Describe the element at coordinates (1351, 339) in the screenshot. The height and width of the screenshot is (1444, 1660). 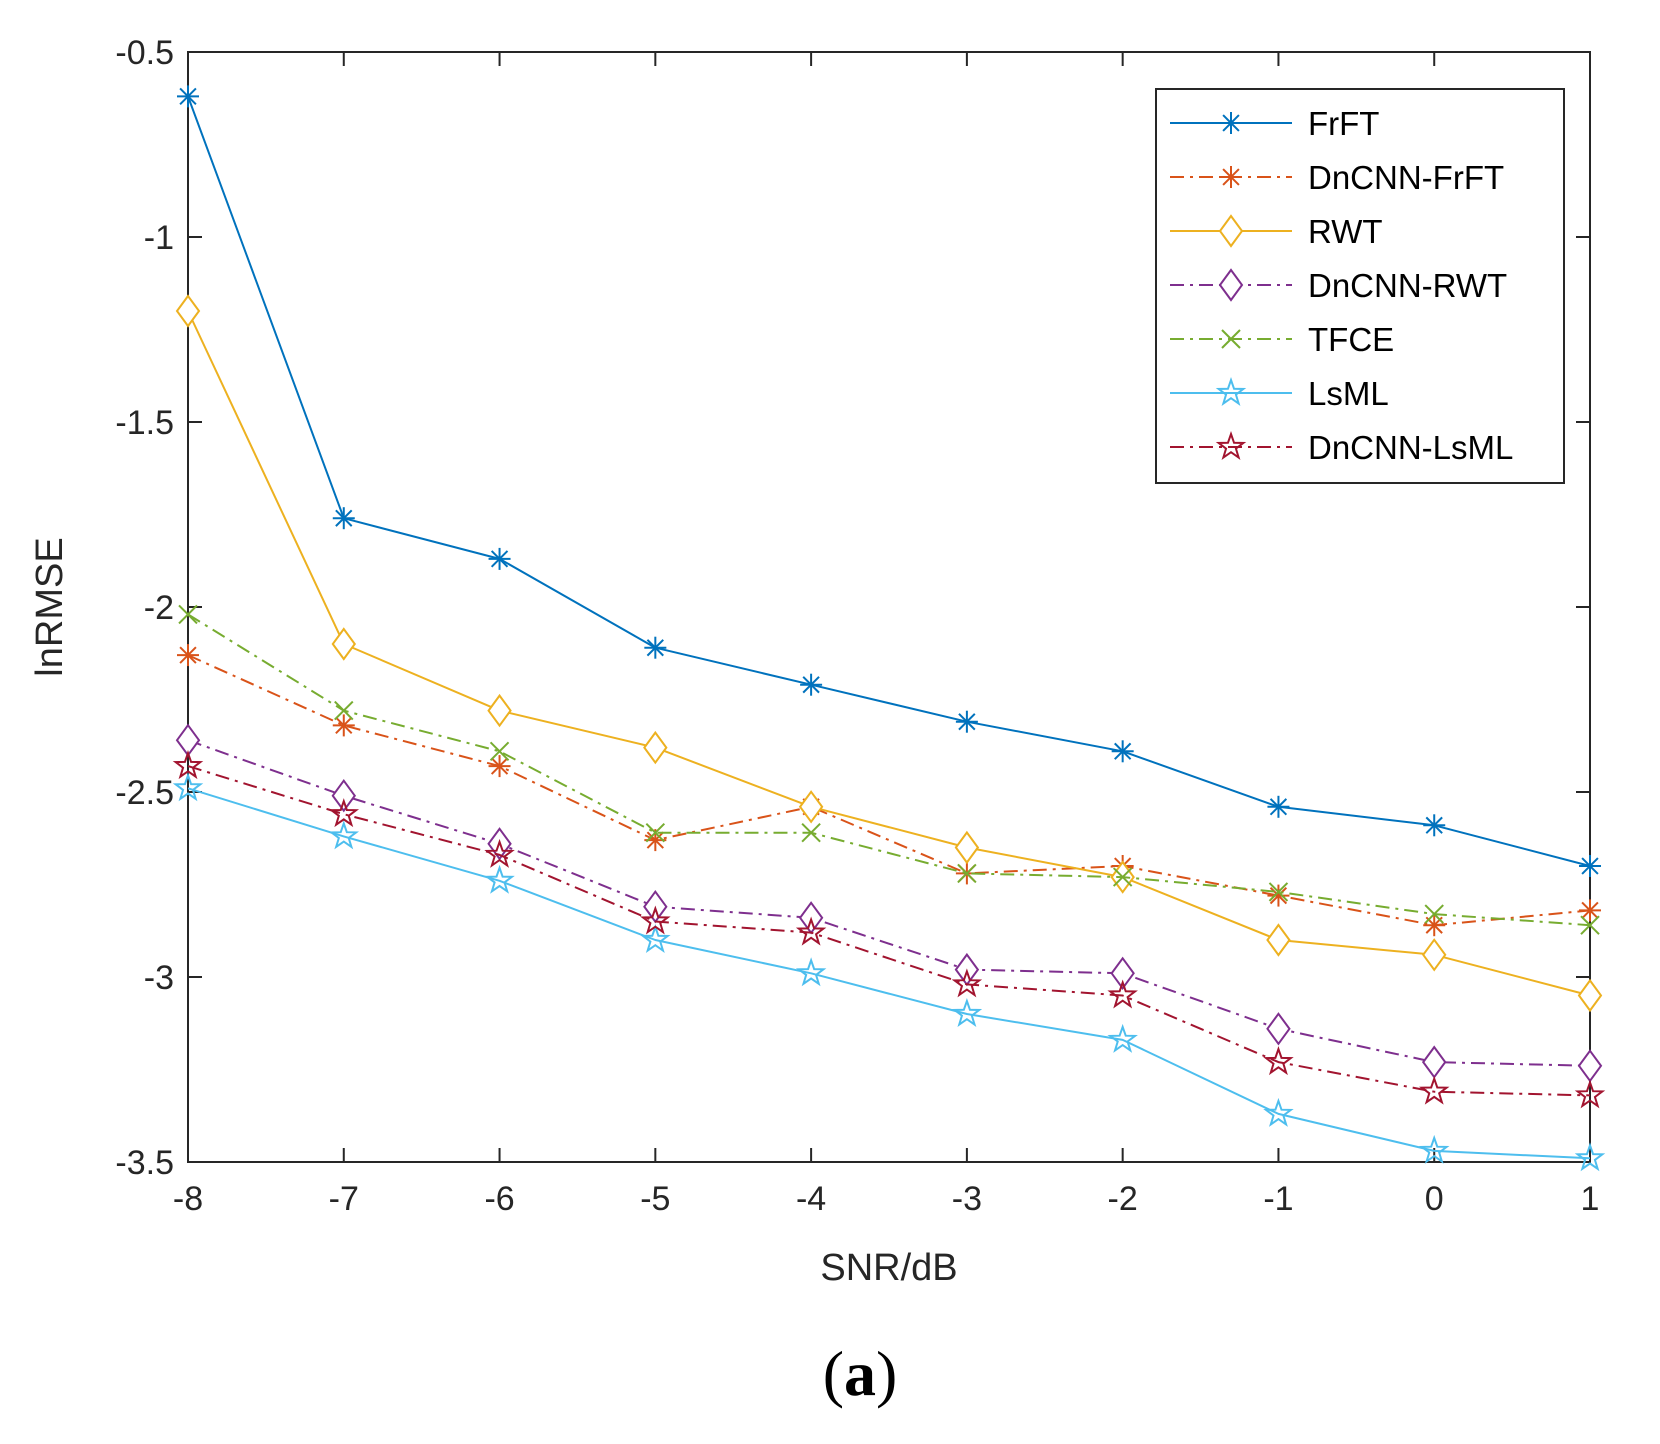
I see `legend-label: TFCE` at that location.